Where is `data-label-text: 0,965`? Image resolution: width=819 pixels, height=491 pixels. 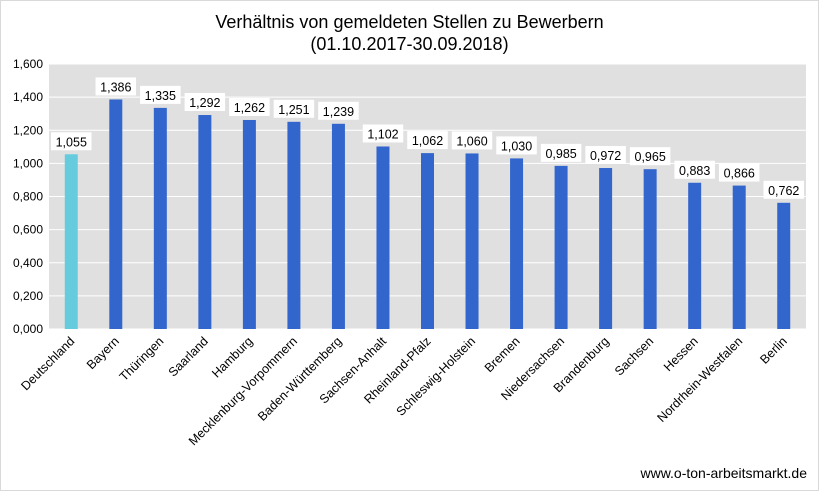
data-label-text: 0,965 is located at coordinates (650, 157).